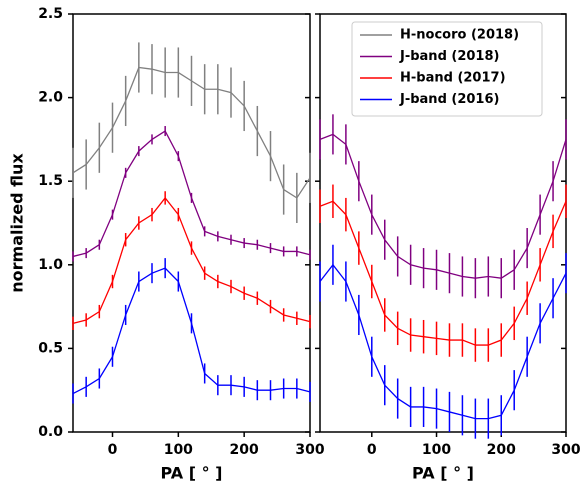  I want to click on y-tick-label: 2.0, so click(50, 98).